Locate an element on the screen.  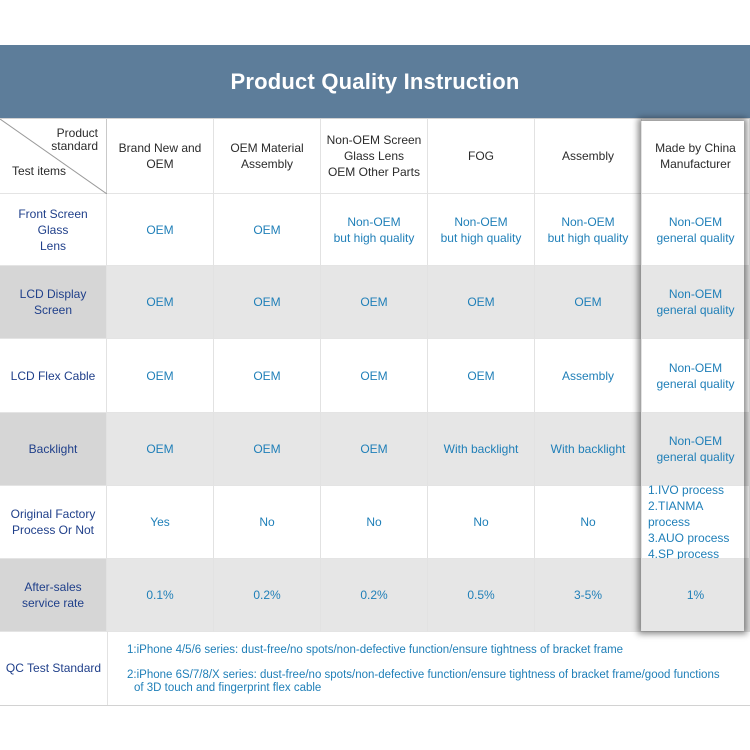
column-header-brand-new-oem: Brand New and OEM is located at coordinates (160, 156).